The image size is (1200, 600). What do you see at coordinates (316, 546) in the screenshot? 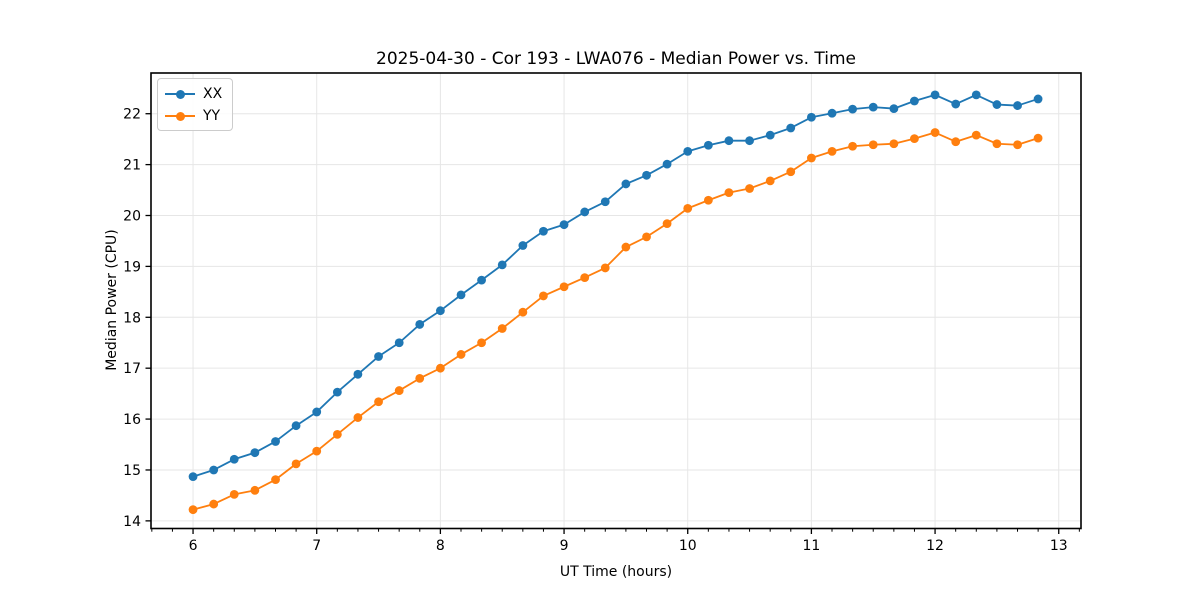
I see `x-tick-label: 7` at bounding box center [316, 546].